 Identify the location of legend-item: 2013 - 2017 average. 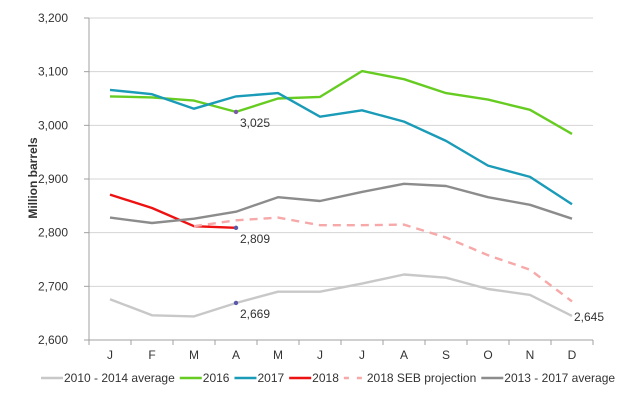
(548, 378).